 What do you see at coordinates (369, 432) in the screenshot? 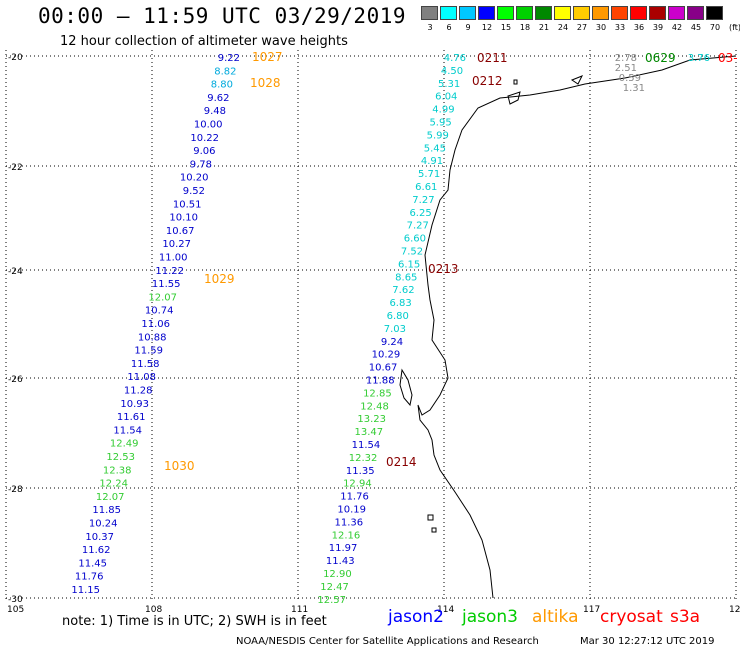
I see `swh-value: 13.47` at bounding box center [369, 432].